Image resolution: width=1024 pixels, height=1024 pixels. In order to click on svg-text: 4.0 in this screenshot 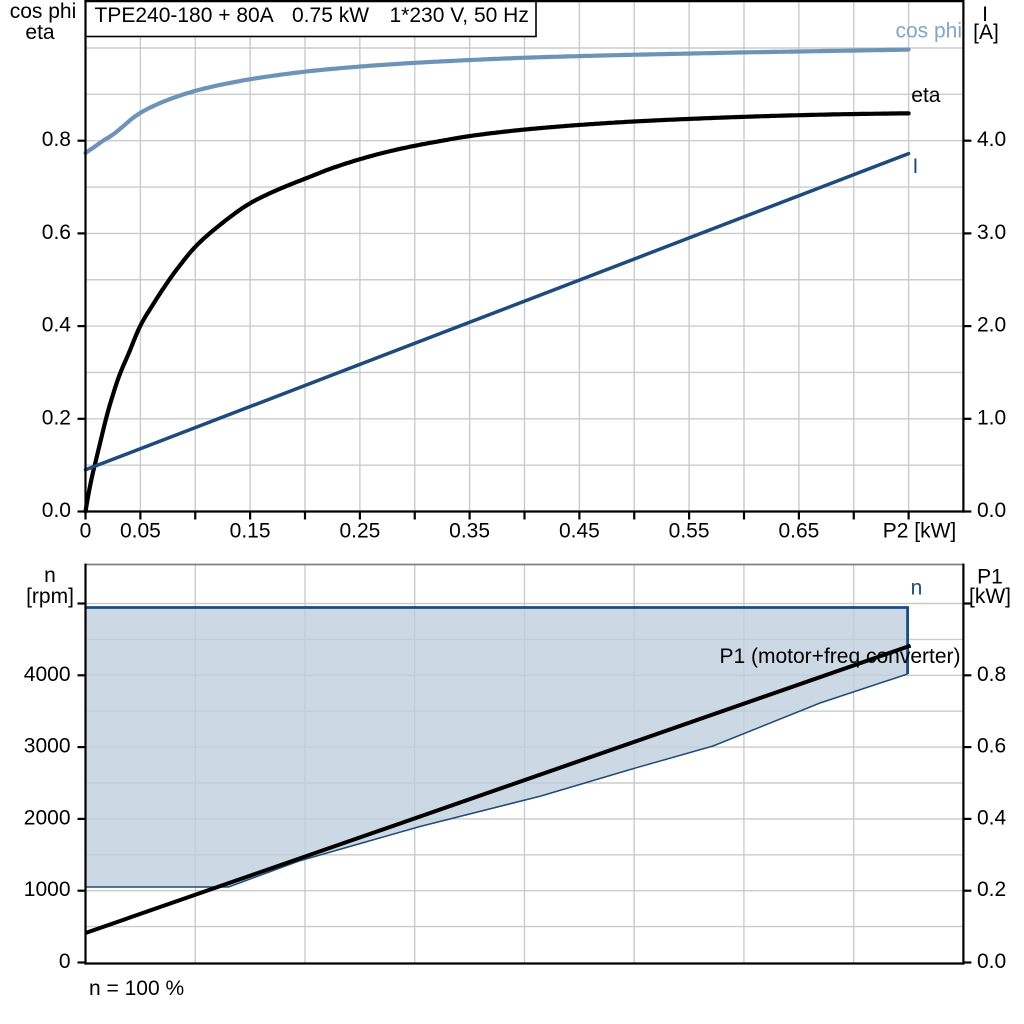, I will do `click(991, 139)`.